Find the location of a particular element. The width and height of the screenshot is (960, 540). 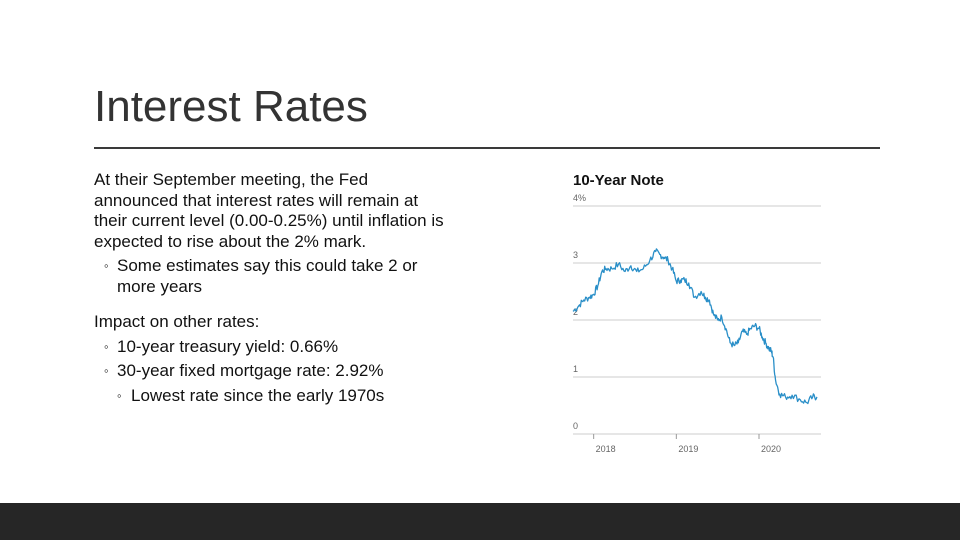

bullet-lowest-rate: ◦ Lowest rate since the early 1970s is located at coordinates (274, 396).